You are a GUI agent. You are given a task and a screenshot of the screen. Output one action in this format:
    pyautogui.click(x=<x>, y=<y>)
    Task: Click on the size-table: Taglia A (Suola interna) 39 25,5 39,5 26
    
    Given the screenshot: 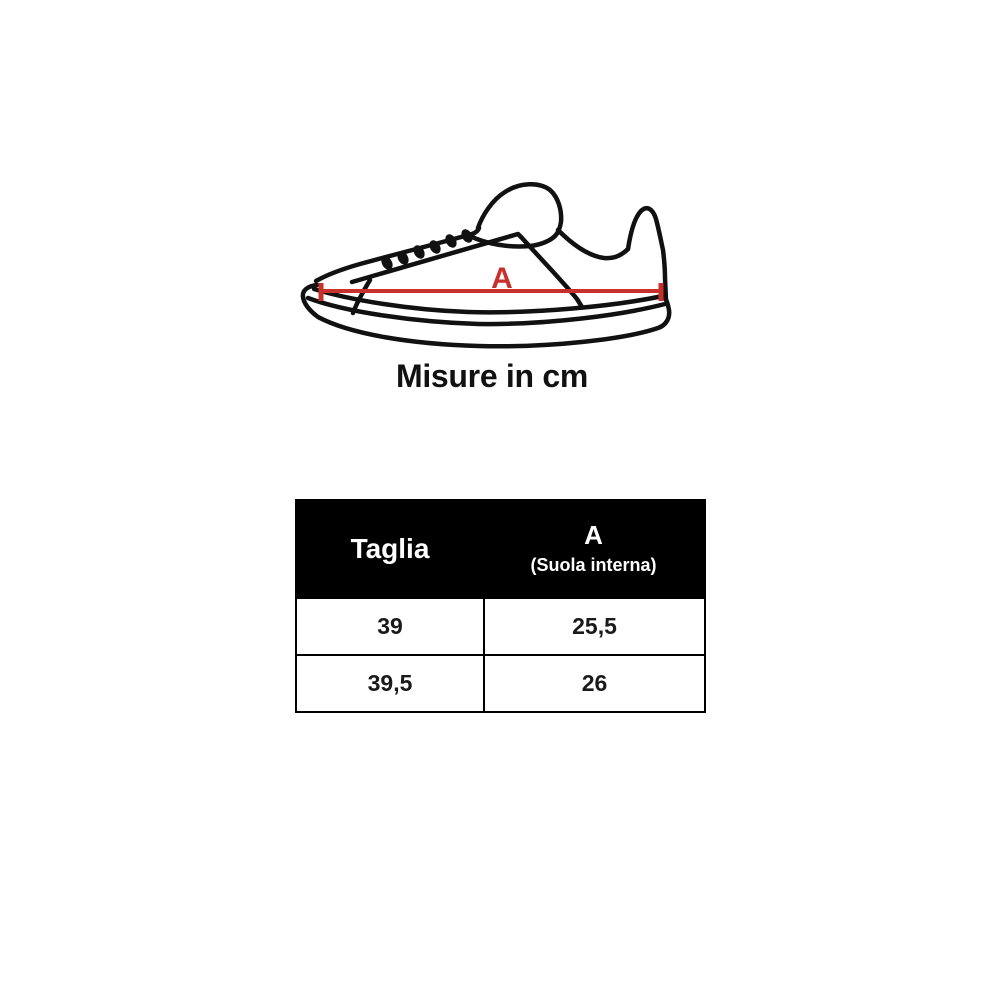 What is the action you would take?
    pyautogui.click(x=500, y=606)
    